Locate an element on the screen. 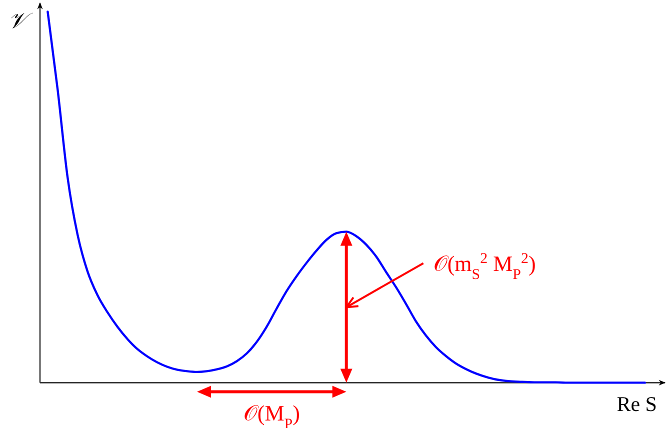 The image size is (667, 428). annotation: 𝒪(m$_{S}$$^{2}$ M$_{P}$$^{2}$) is located at coordinates (484, 267).